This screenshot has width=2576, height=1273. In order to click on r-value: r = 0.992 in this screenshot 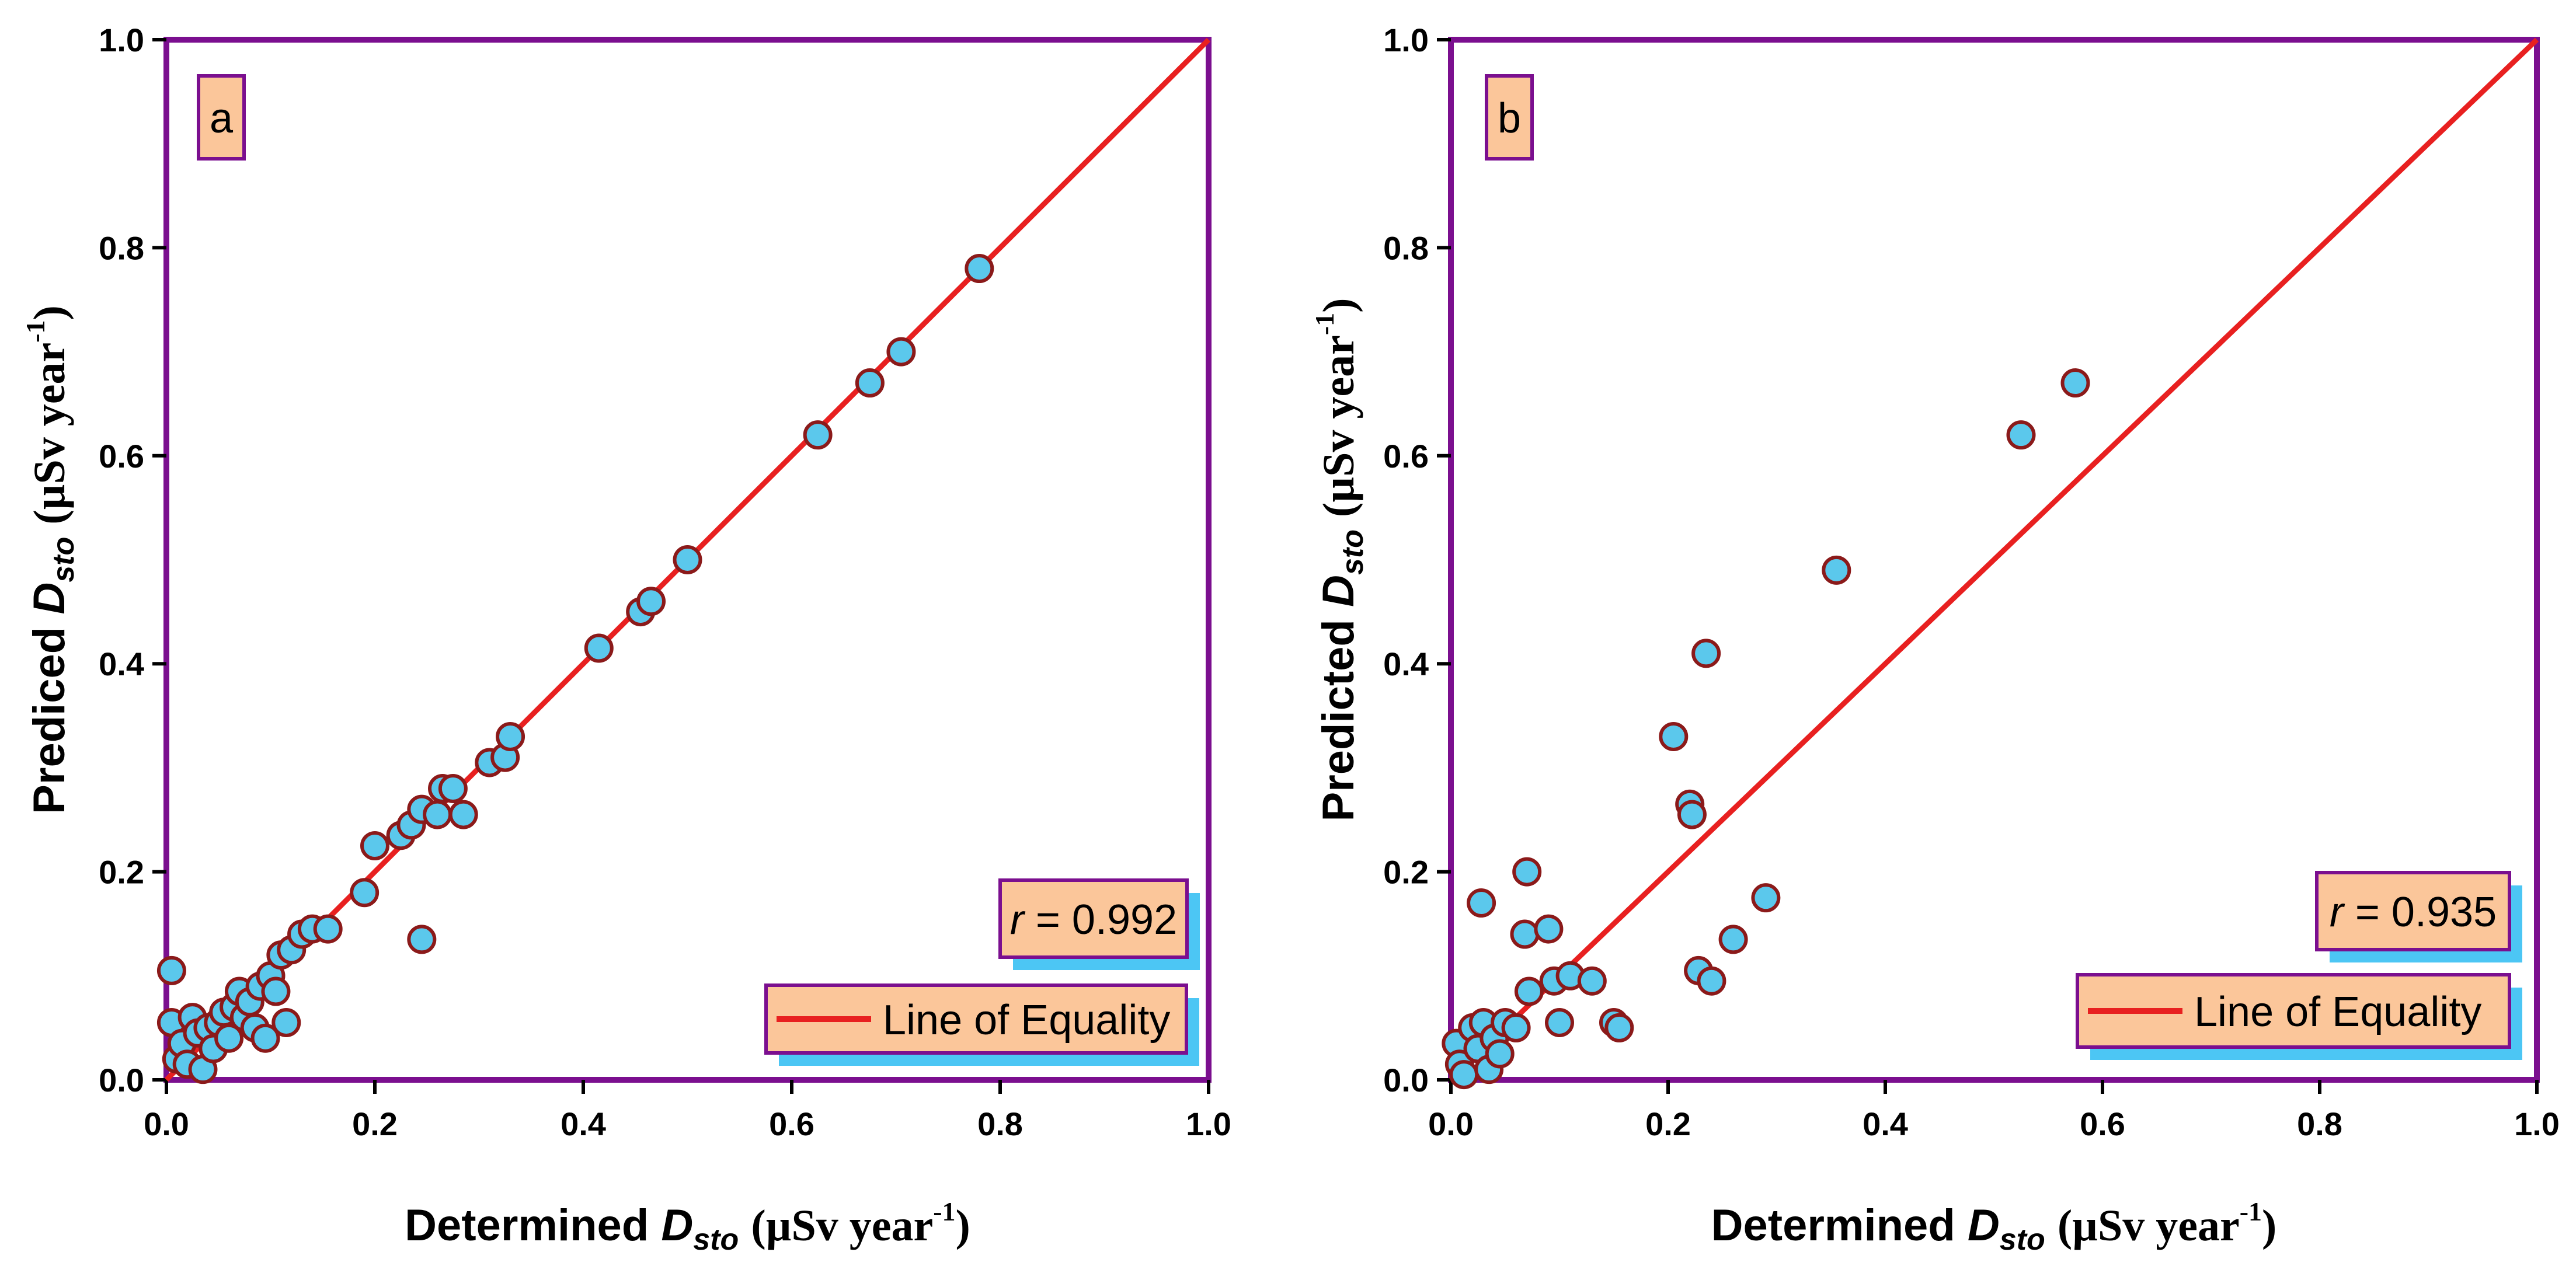, I will do `click(1093, 920)`.